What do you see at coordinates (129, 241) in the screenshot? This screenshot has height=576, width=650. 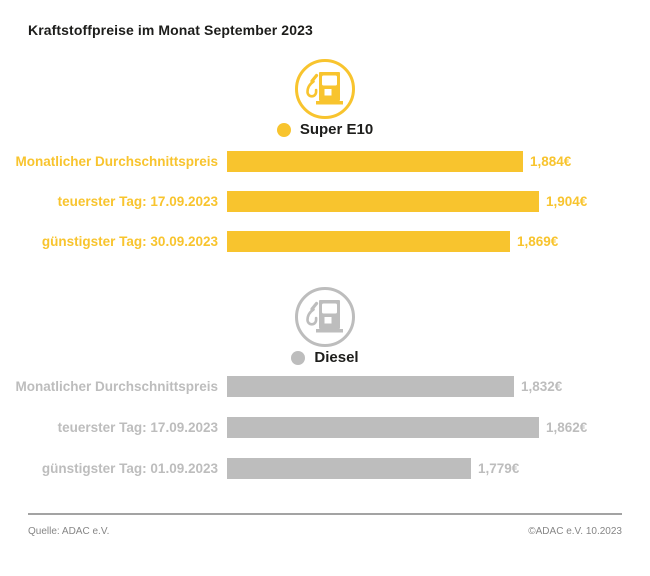 I see `bar-category-label: günstigster Tag: 30.09.2023` at bounding box center [129, 241].